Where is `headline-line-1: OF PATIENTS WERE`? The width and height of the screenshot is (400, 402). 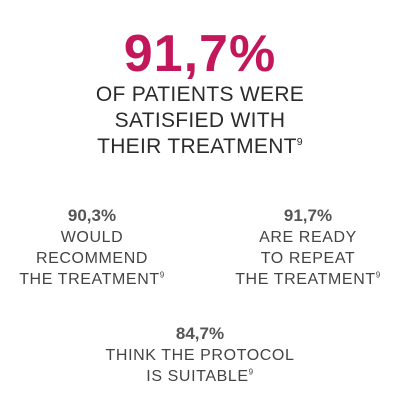
headline-line-1: OF PATIENTS WERE is located at coordinates (200, 94).